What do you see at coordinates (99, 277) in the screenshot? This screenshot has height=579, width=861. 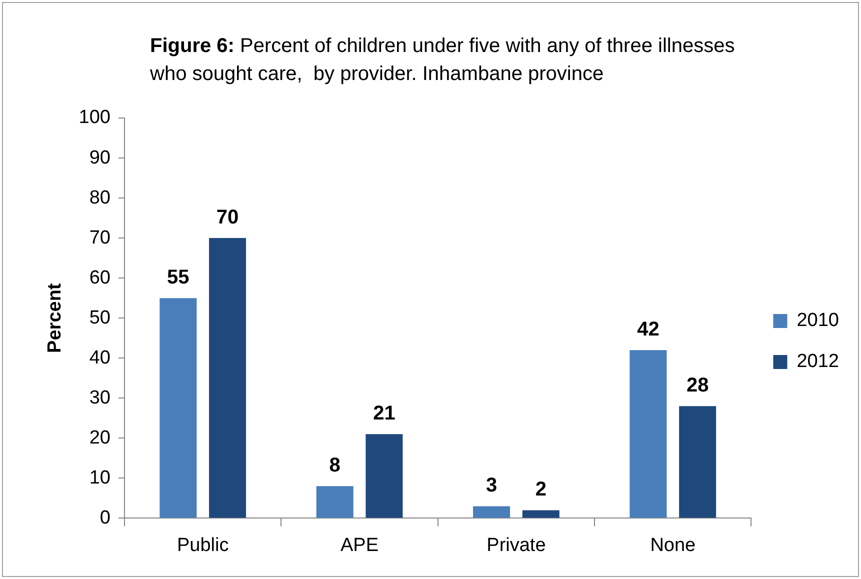 I see `y-tick-label: 60` at bounding box center [99, 277].